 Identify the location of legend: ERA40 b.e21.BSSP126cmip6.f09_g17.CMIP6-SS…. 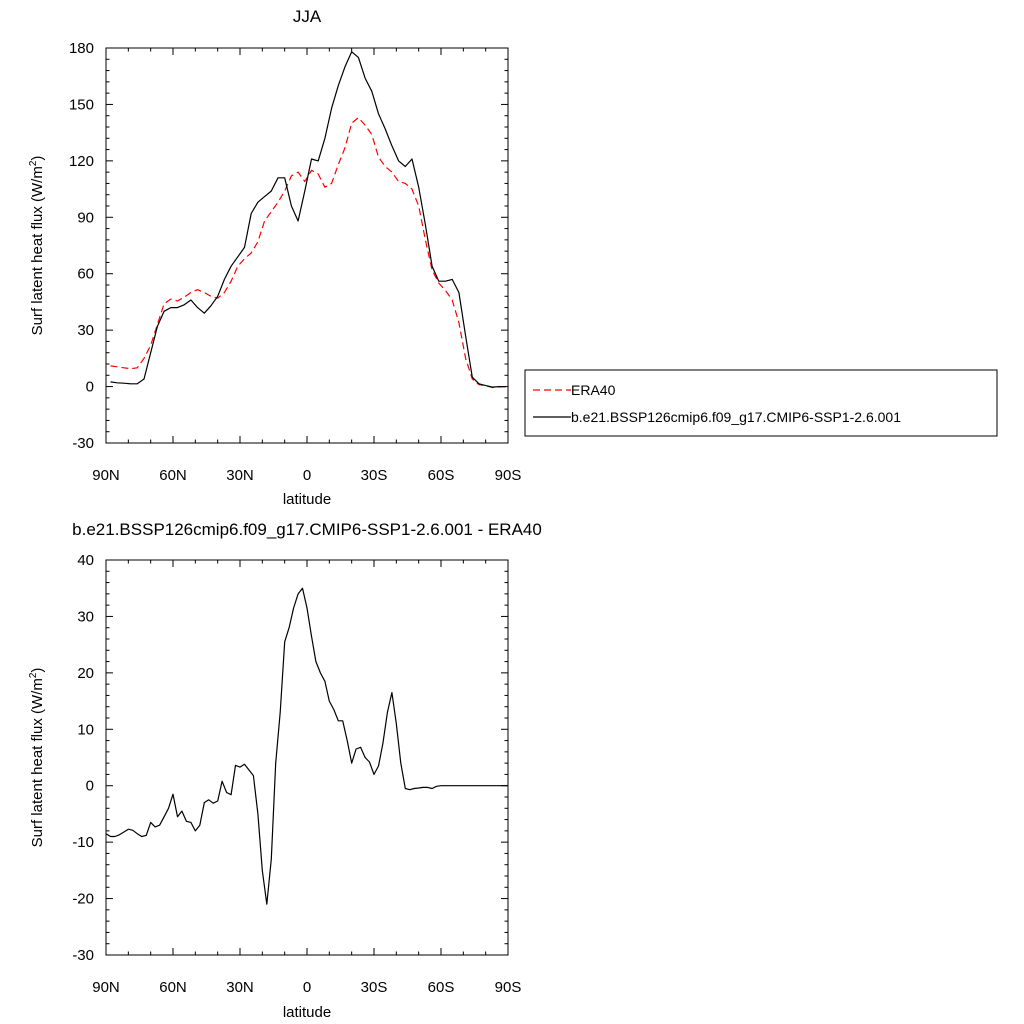
(761, 403).